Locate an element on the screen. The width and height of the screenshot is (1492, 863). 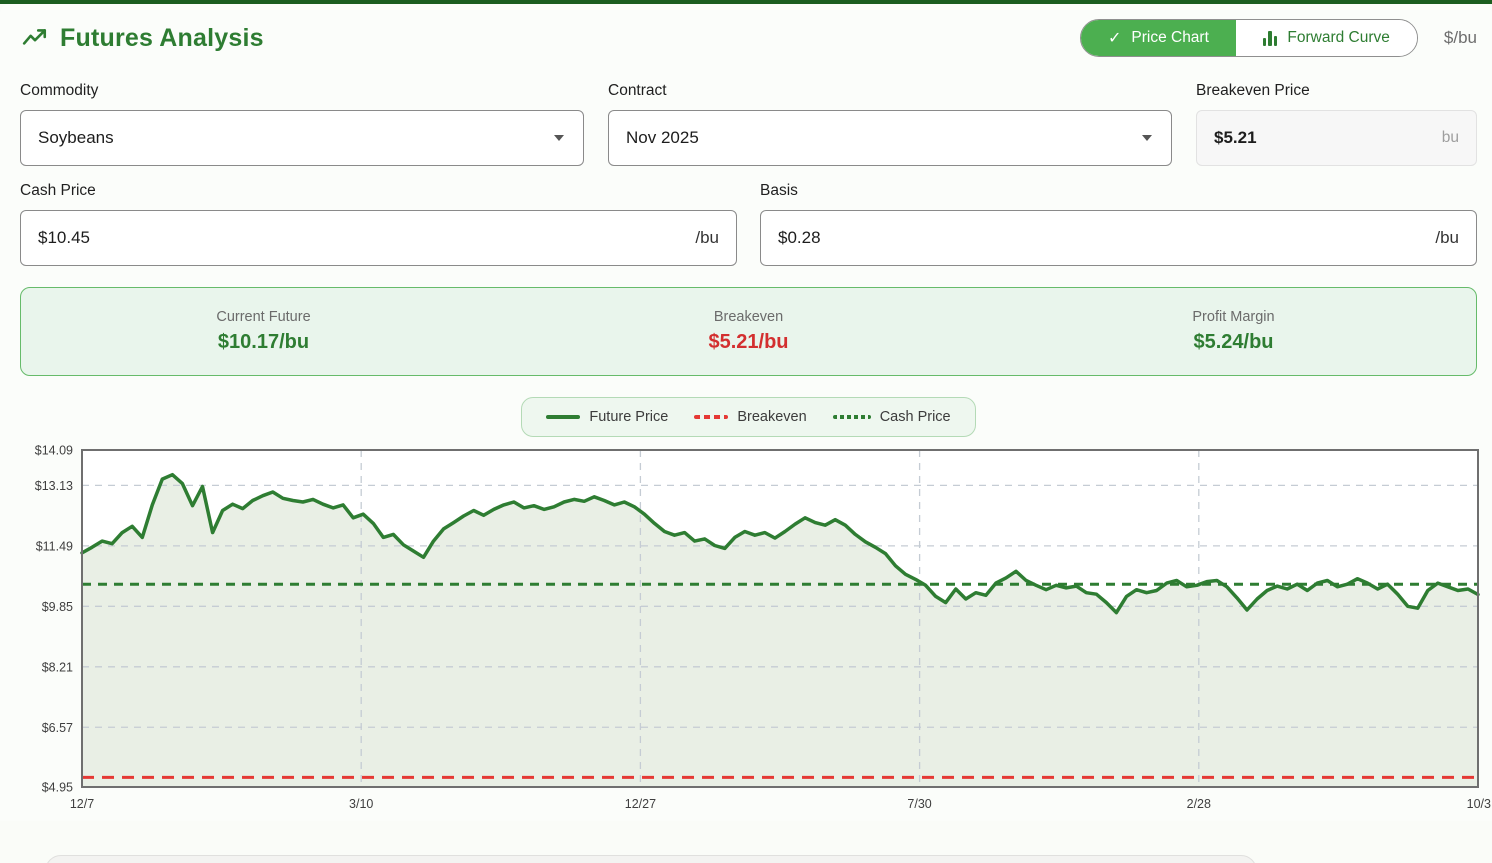
current-future-value: $10.17/bu is located at coordinates (263, 342).